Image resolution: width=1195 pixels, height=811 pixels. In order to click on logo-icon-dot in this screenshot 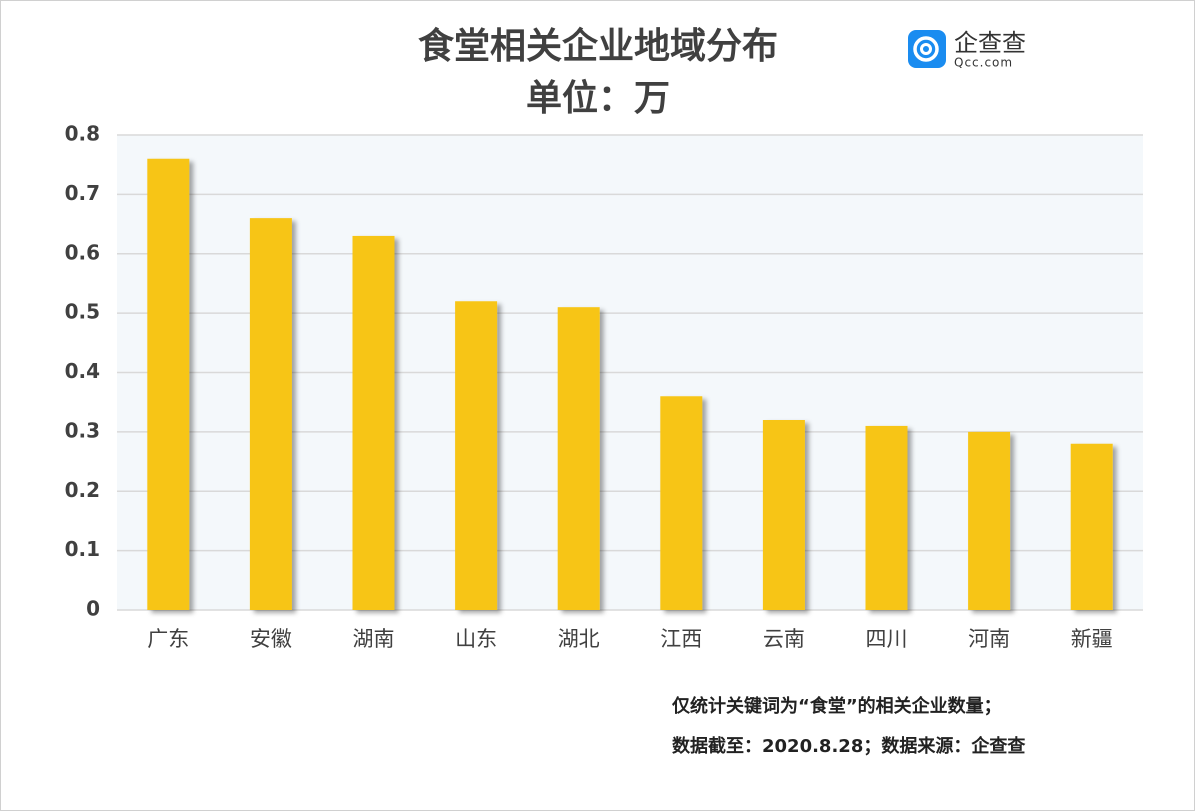, I will do `click(926, 49)`.